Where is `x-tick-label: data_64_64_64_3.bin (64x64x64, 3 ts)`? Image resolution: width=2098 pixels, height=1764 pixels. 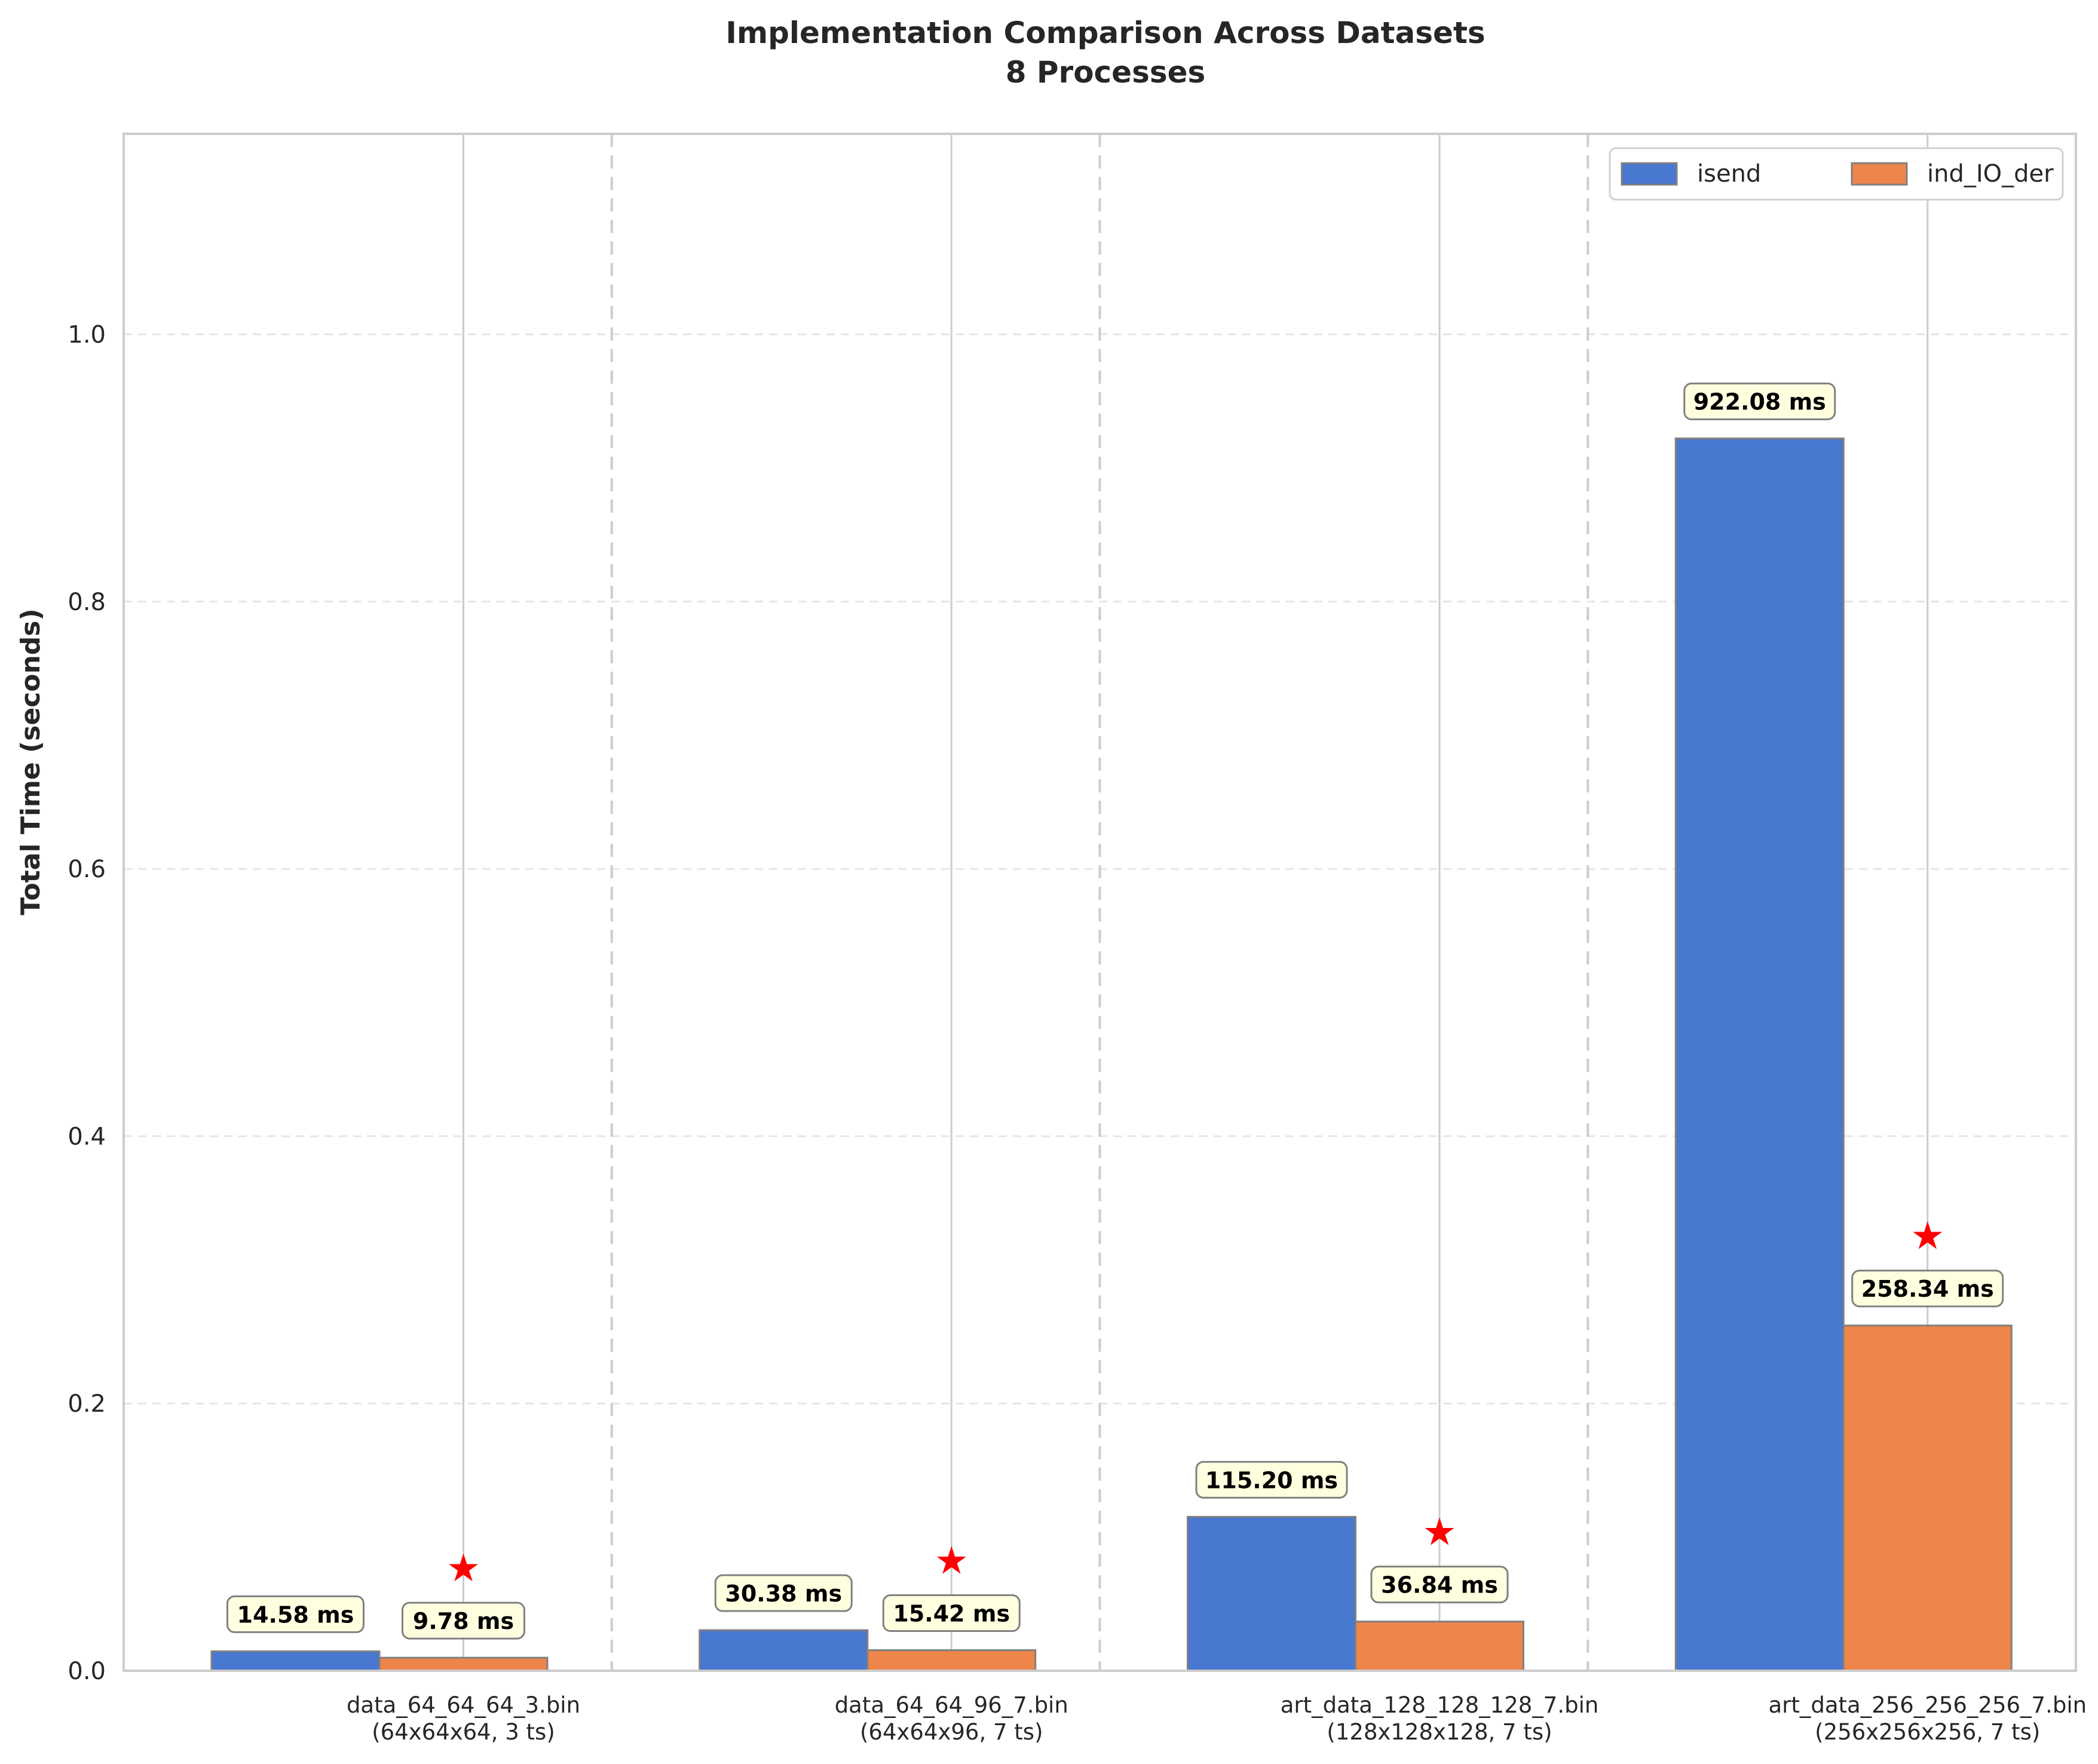
x-tick-label: data_64_64_64_3.bin (64x64x64, 3 ts) is located at coordinates (463, 1718).